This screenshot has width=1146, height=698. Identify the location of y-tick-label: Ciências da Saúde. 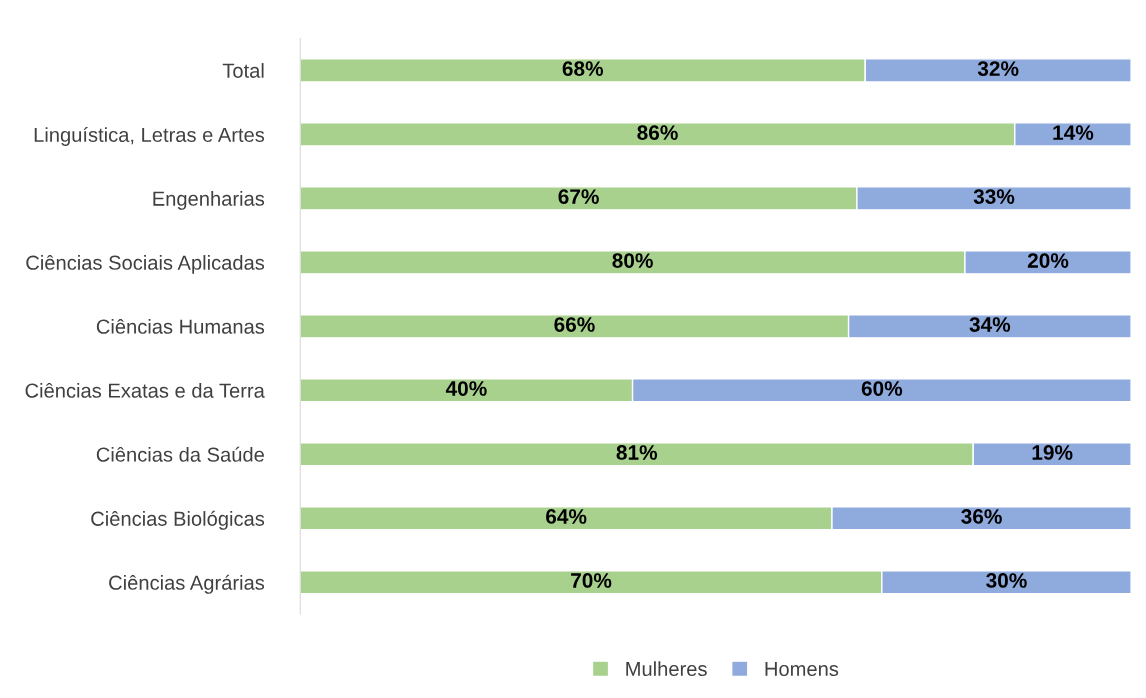
(180, 454).